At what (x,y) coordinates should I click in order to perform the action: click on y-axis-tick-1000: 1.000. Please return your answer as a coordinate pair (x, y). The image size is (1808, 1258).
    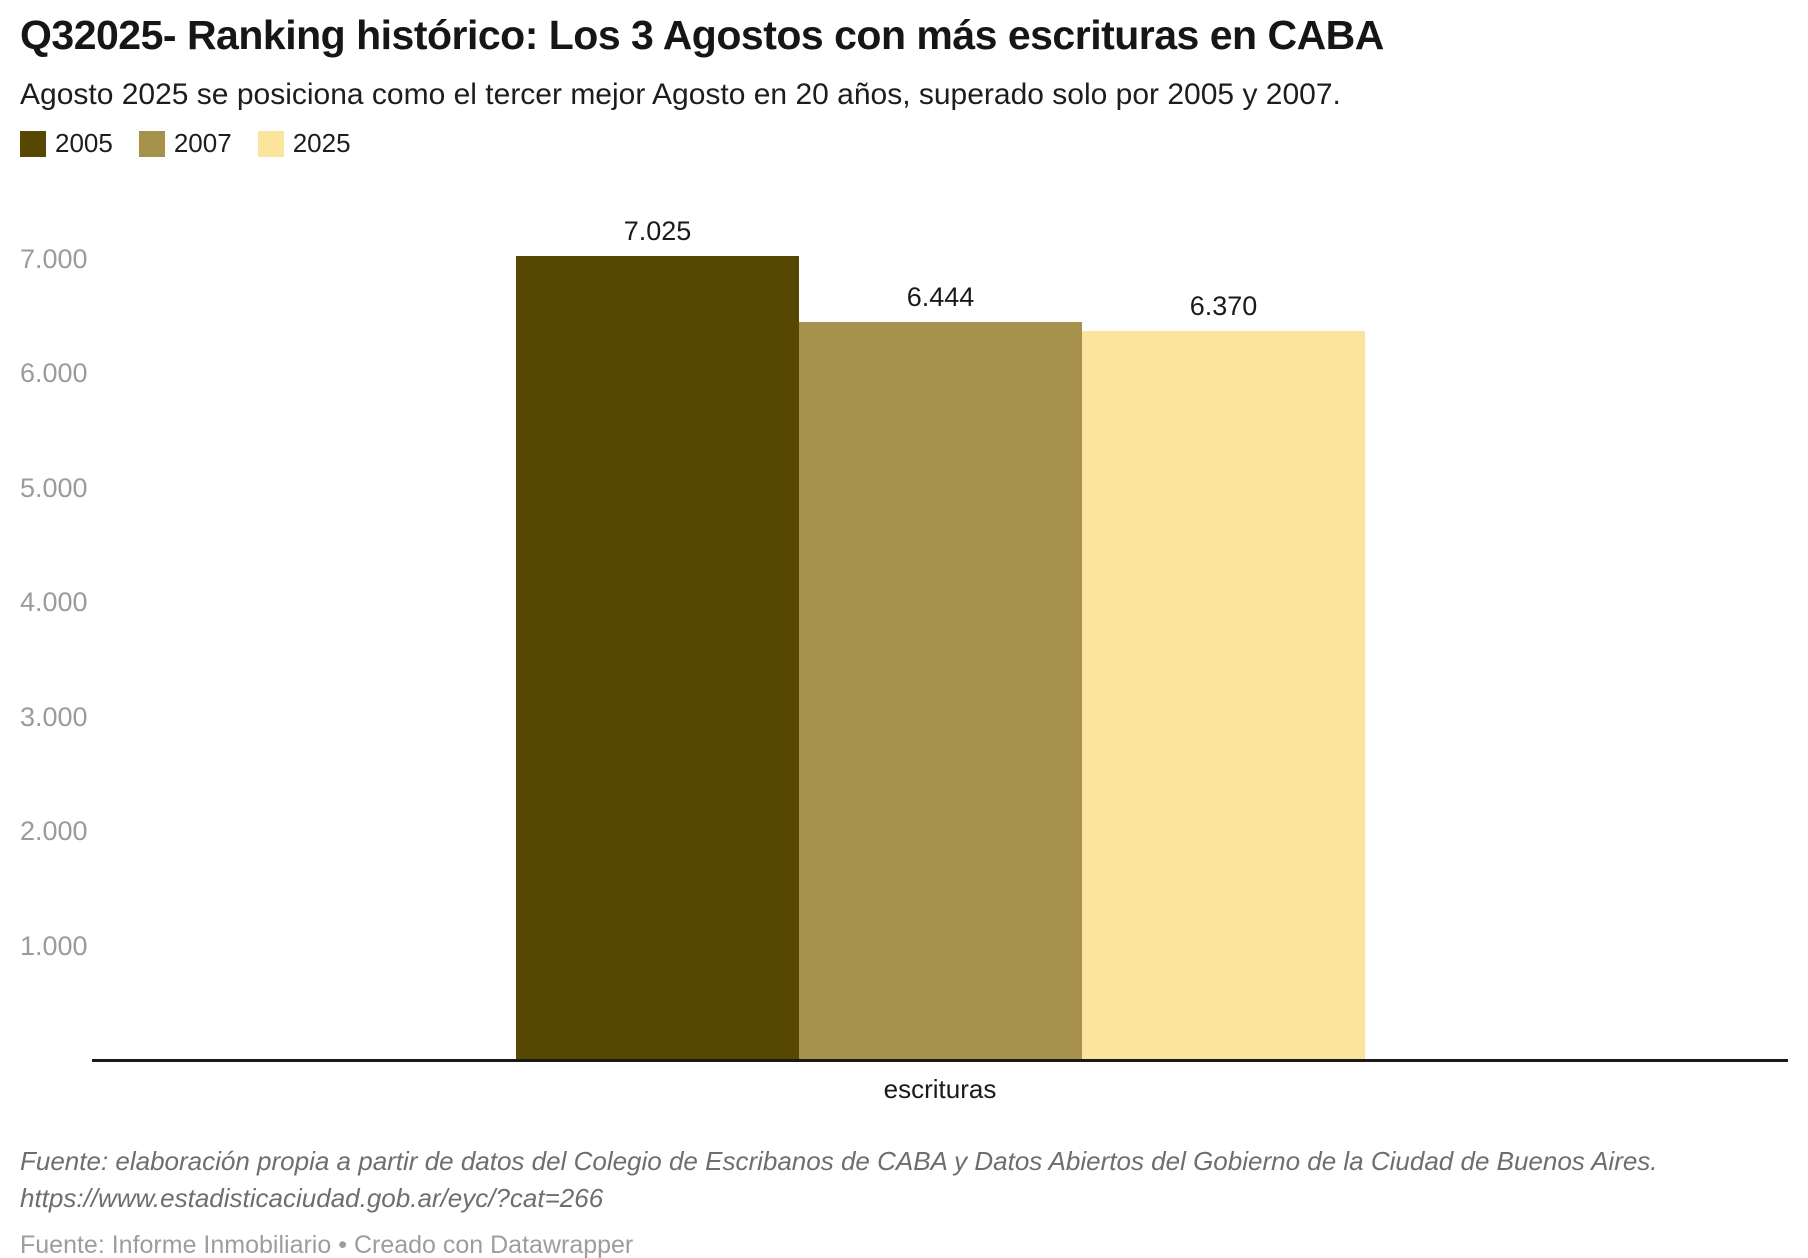
    Looking at the image, I should click on (54, 945).